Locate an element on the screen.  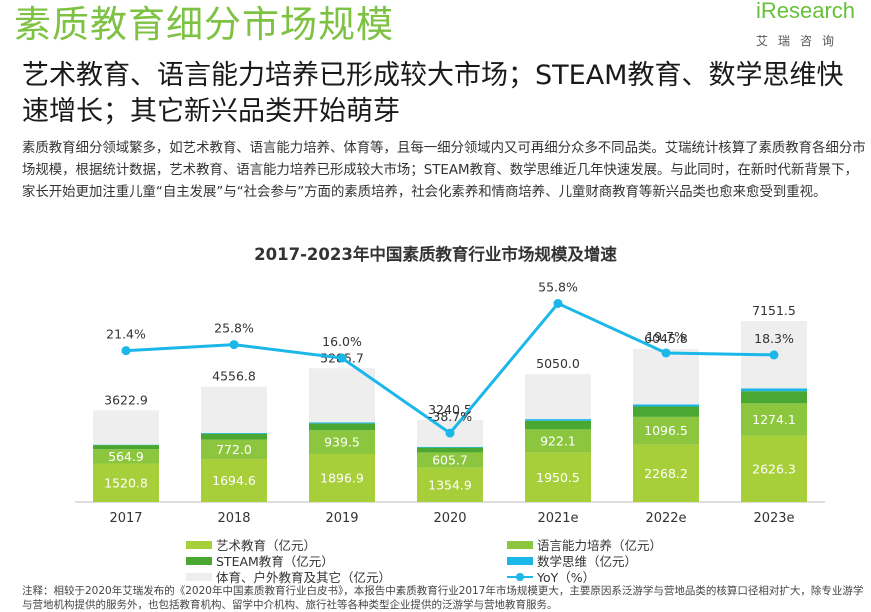
bar-total-label: 5050.0 is located at coordinates (558, 363).